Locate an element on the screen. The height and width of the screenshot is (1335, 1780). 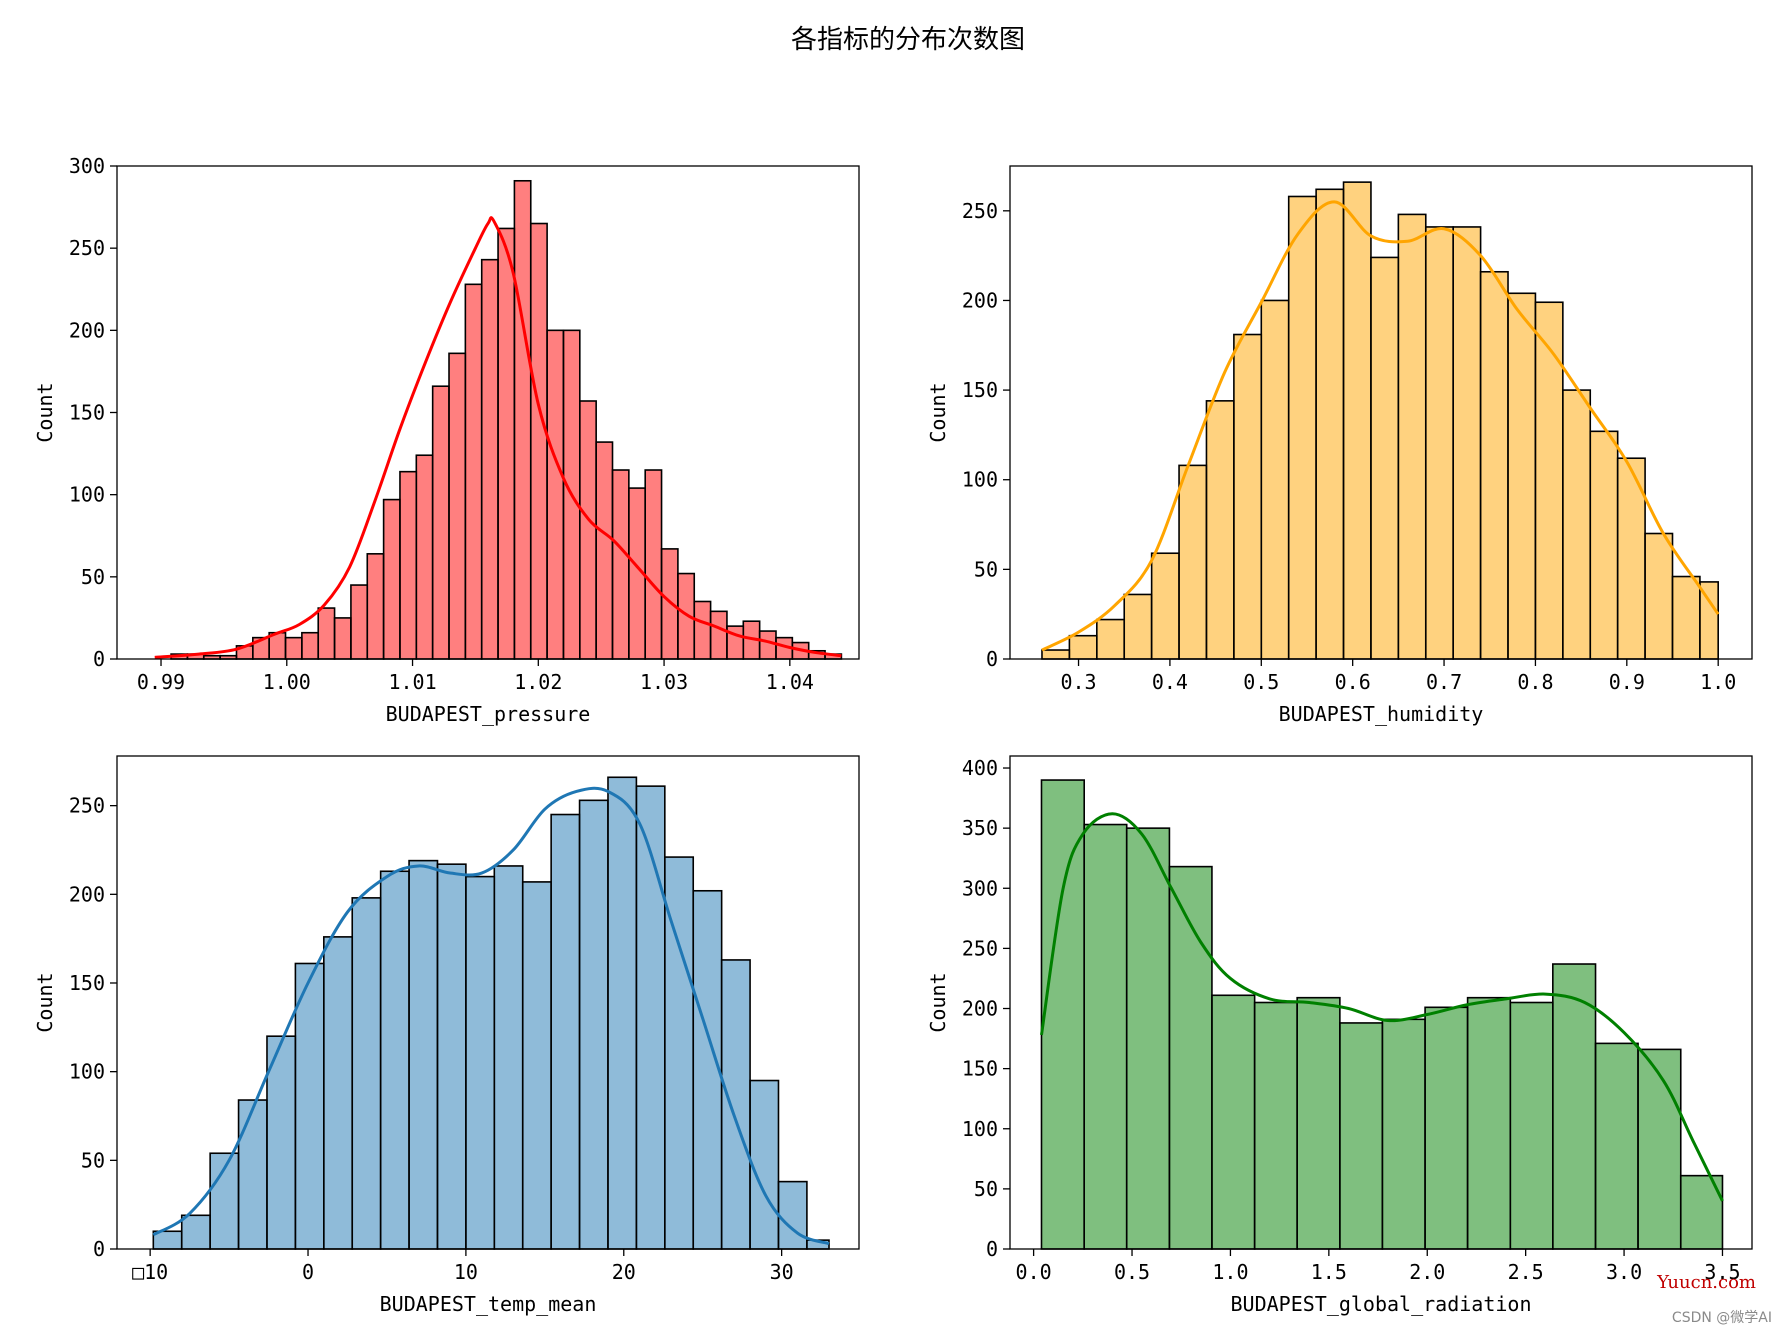
x-ticks: 0.0 0.5 1.0 1.5 2.0 2.5 3.0 3.5 is located at coordinates (1378, 1266).